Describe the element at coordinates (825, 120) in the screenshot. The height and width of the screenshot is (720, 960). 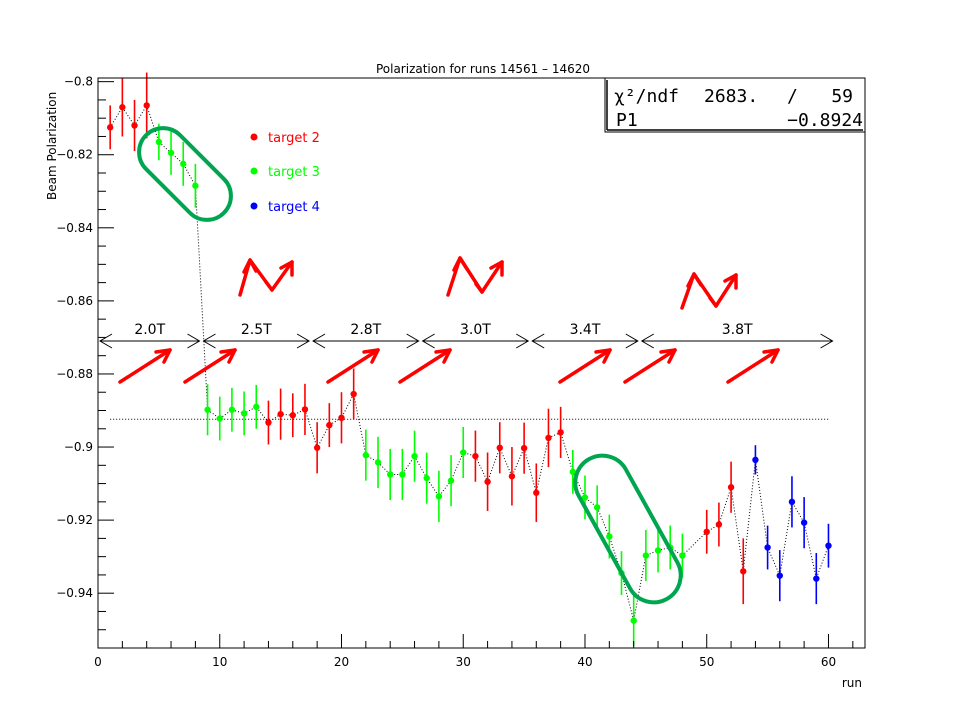
I see `p1-value: −0.8924` at that location.